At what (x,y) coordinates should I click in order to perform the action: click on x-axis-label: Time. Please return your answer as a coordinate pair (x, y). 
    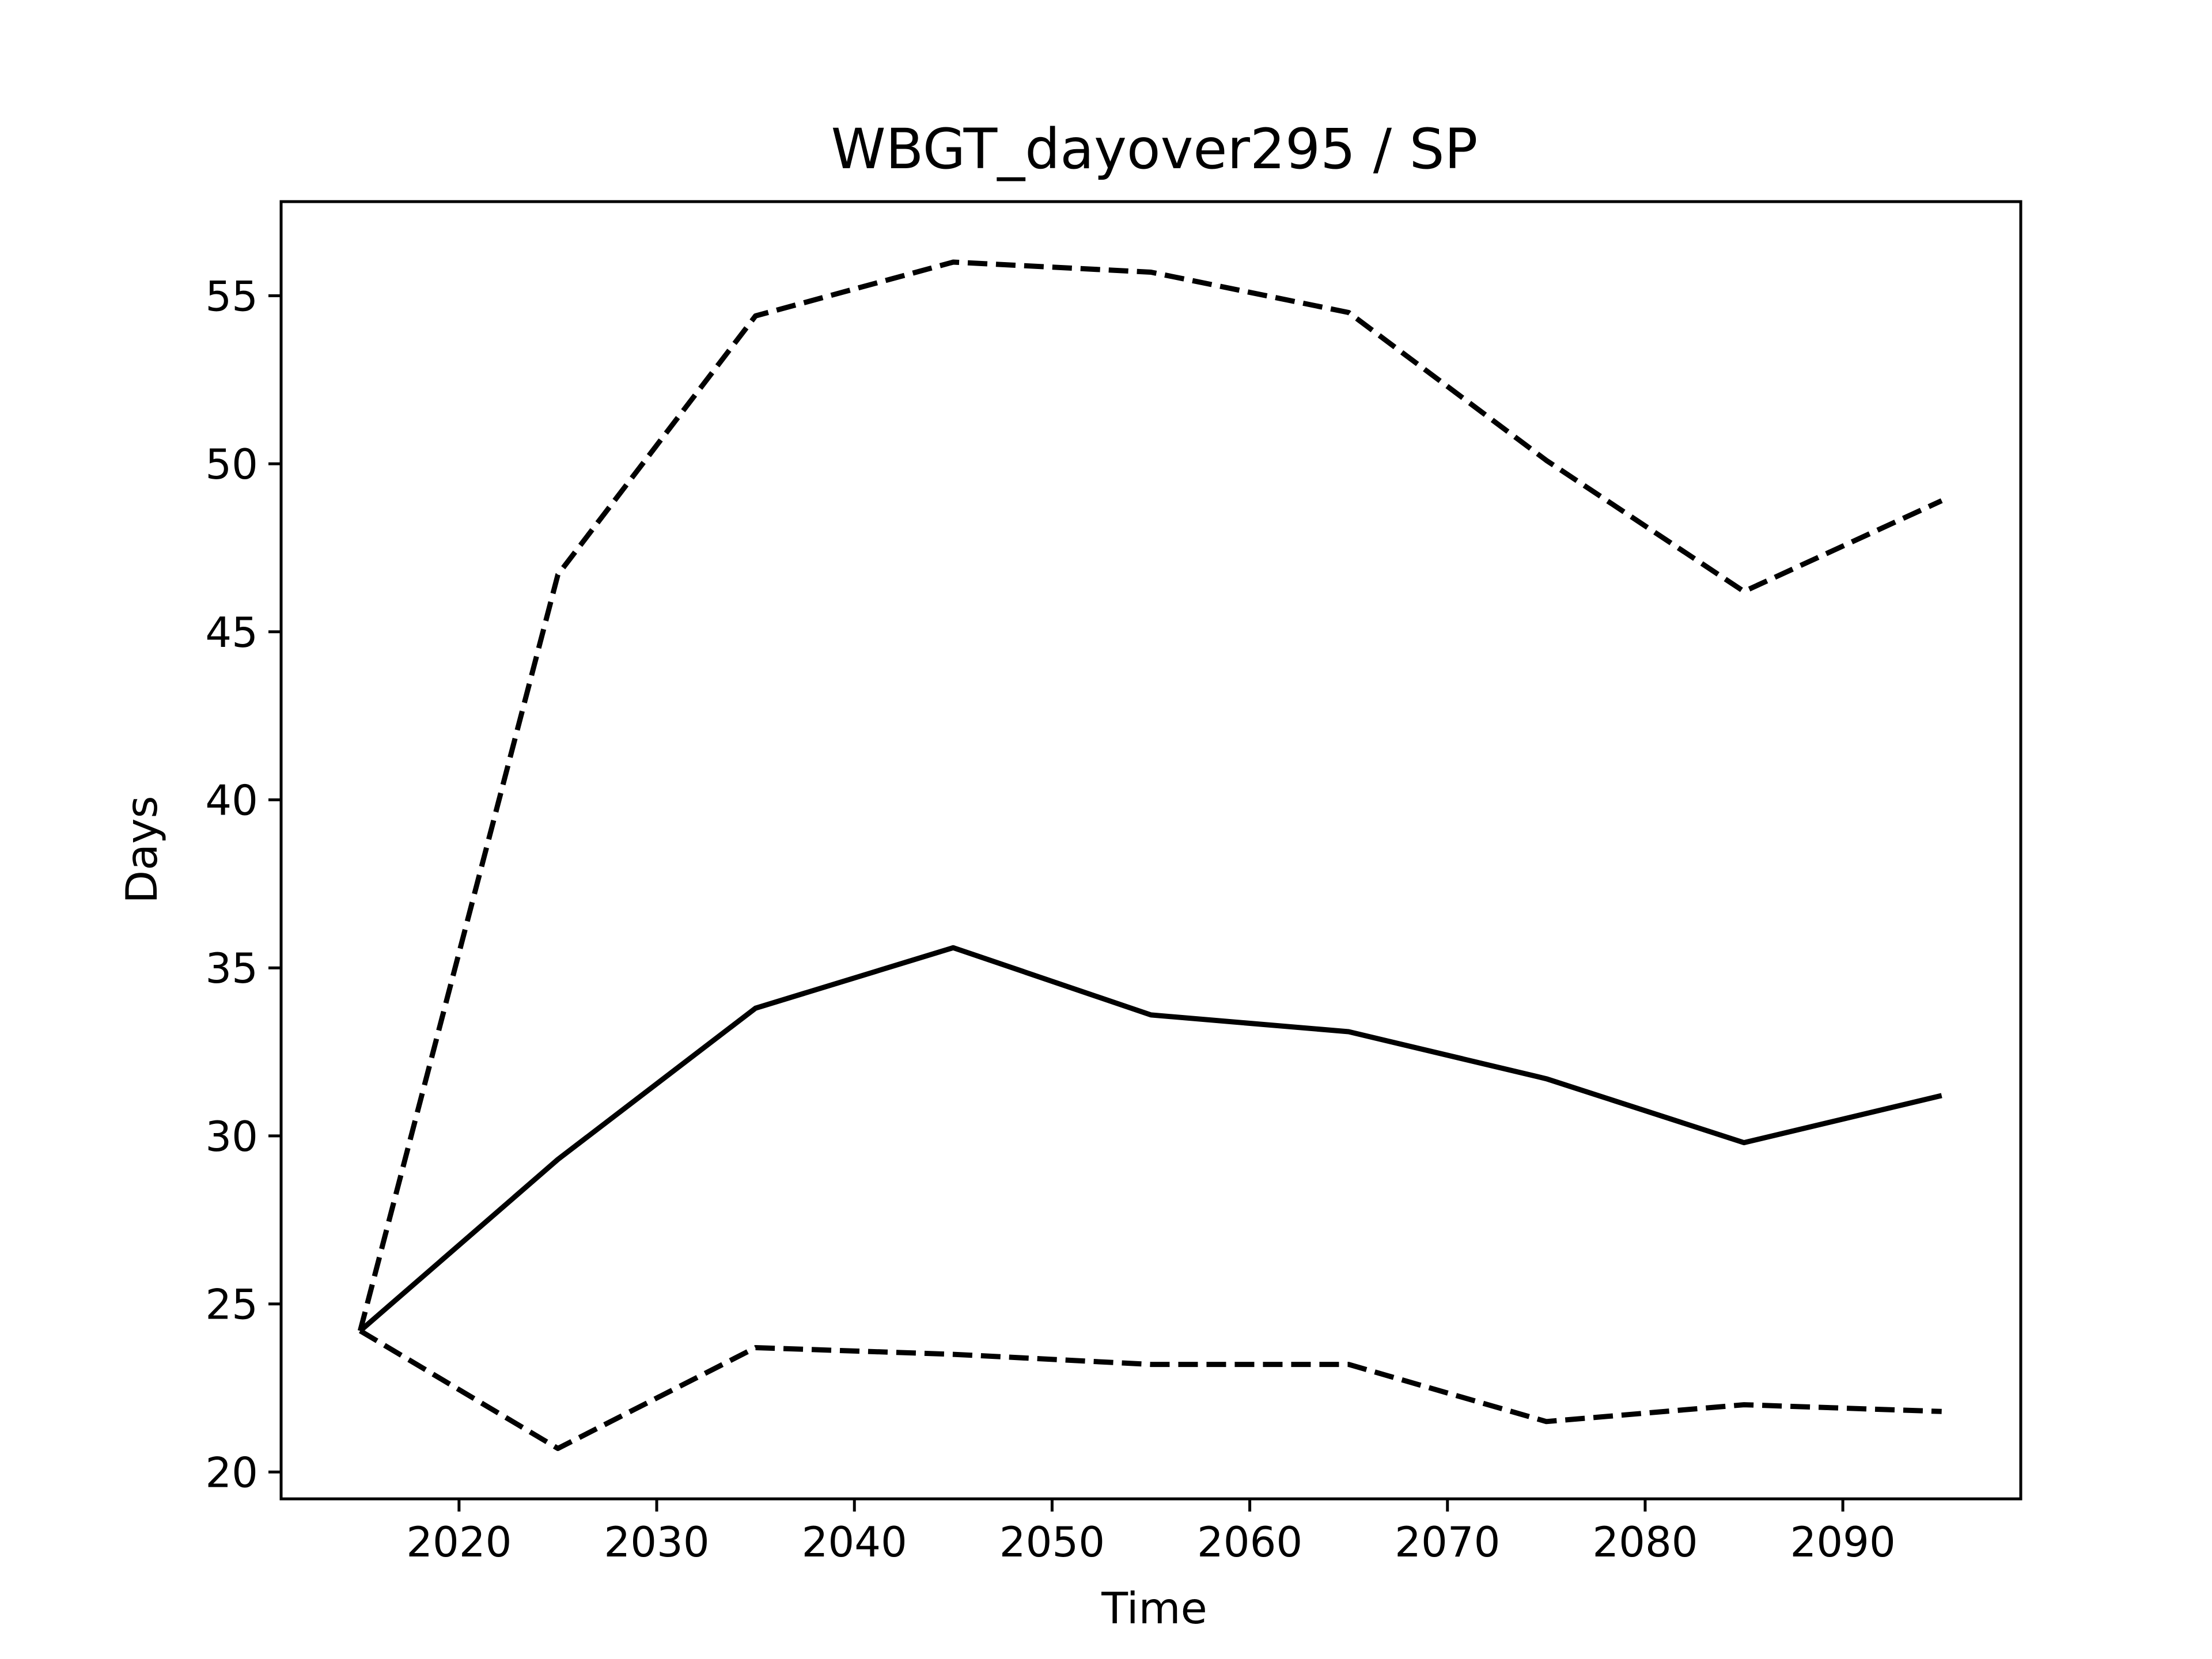
    Looking at the image, I should click on (1154, 1608).